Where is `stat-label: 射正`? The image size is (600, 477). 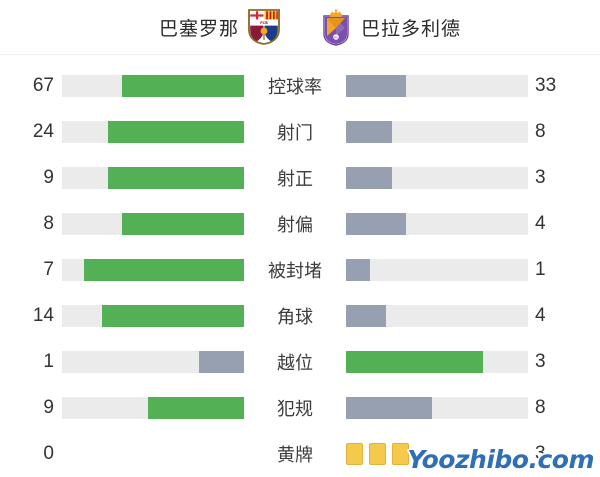
stat-label: 射正 is located at coordinates (295, 179).